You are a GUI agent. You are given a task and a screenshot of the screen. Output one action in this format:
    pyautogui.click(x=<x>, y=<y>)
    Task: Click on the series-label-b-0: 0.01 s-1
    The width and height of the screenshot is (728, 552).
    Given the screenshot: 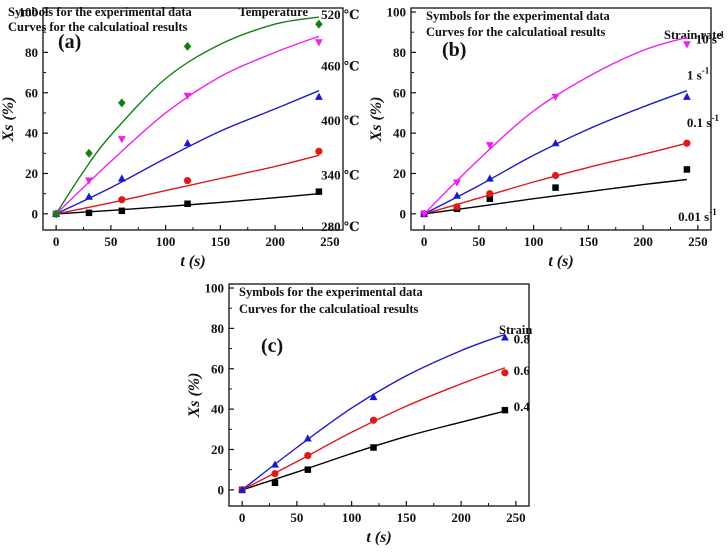 What is the action you would take?
    pyautogui.click(x=697, y=215)
    